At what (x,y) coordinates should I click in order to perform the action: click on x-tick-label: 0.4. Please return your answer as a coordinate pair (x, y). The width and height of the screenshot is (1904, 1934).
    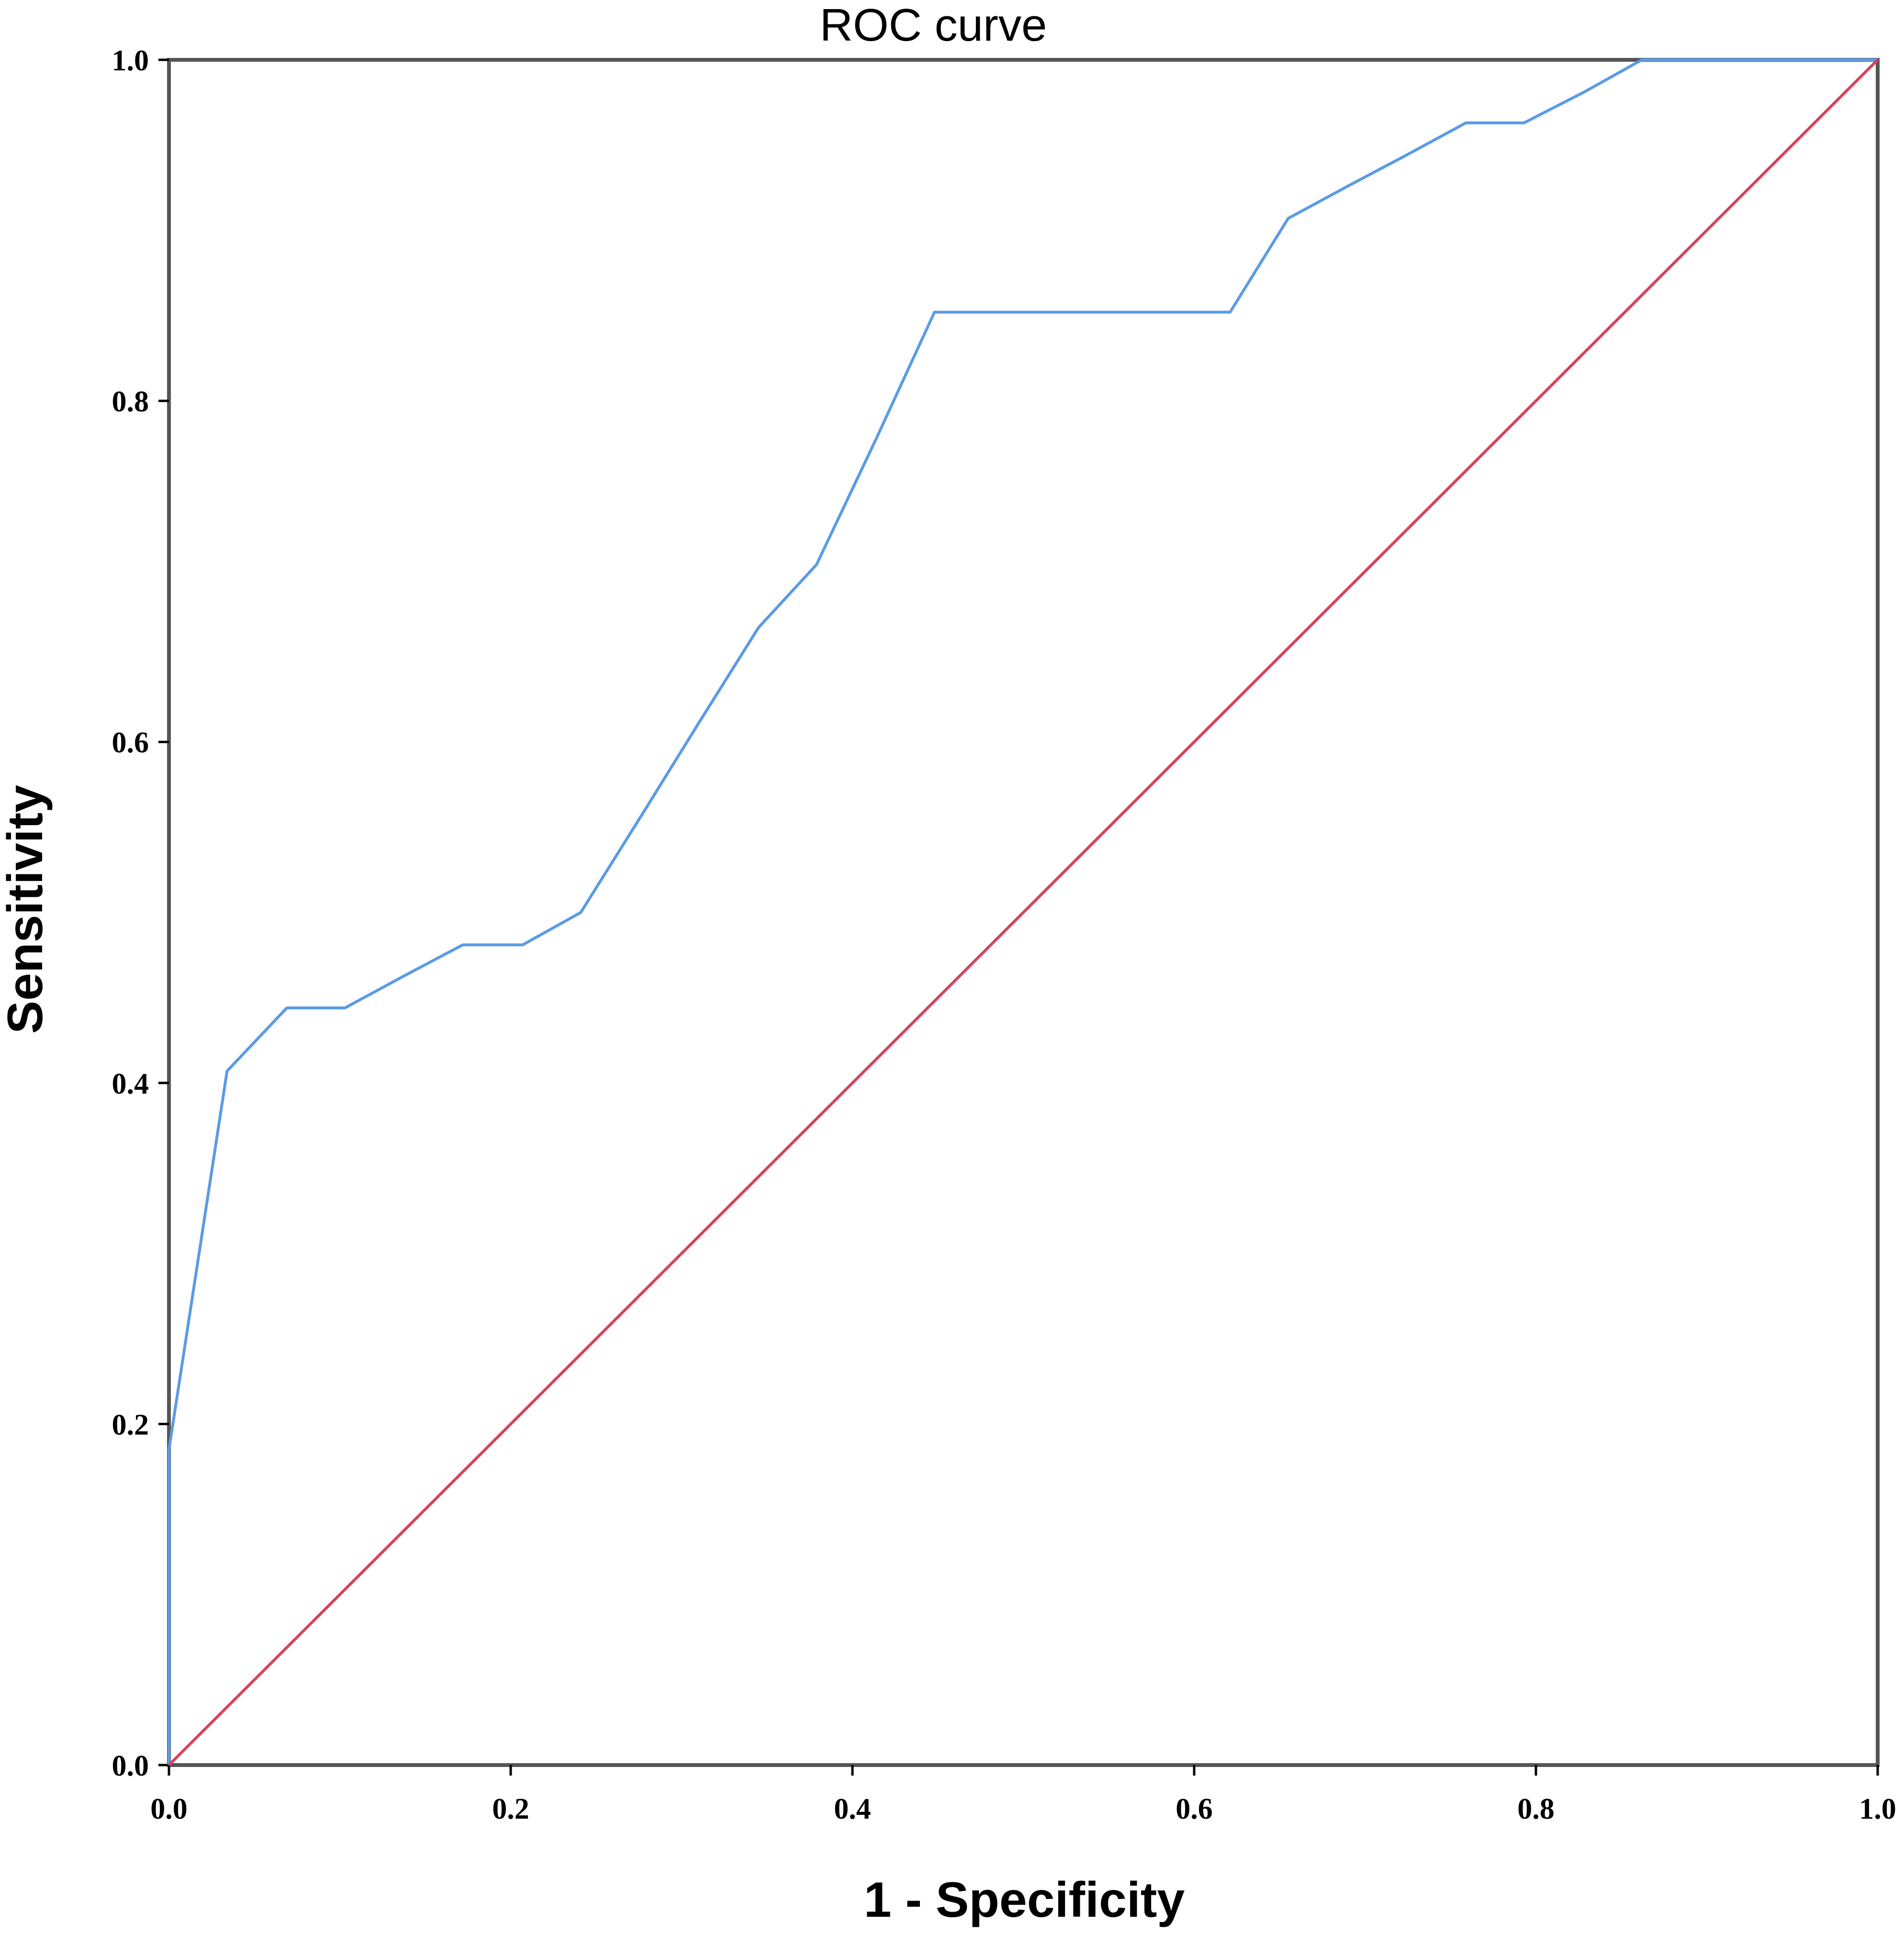
    Looking at the image, I should click on (853, 1809).